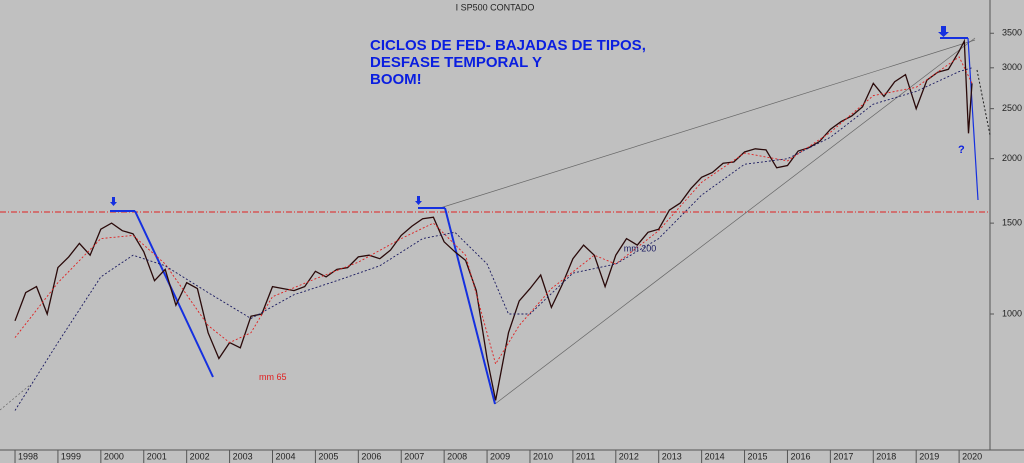  Describe the element at coordinates (495, 7) in the screenshot. I see `chart-title: I SP500 CONTADO` at that location.